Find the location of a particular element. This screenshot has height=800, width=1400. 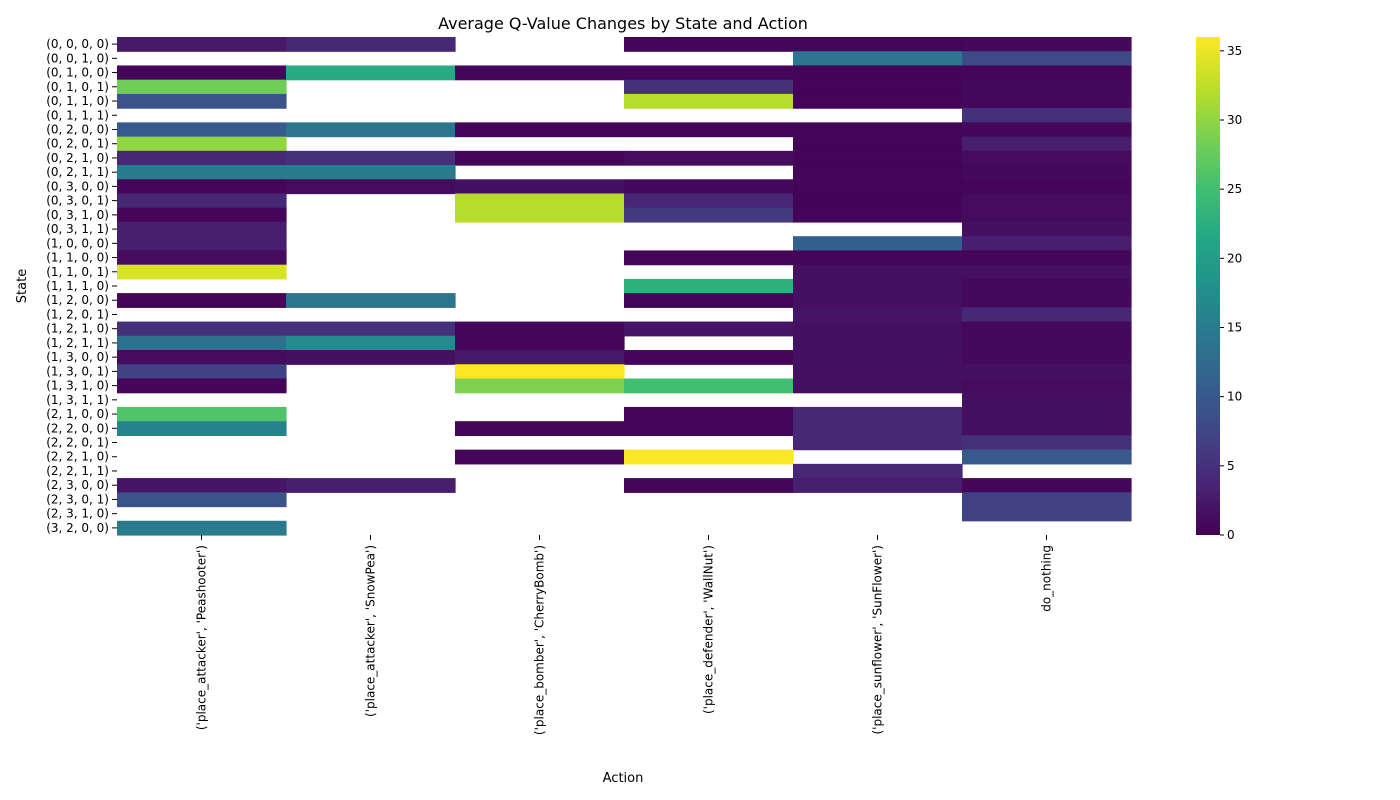

y-tick-label: (2, 3, 0, 0) is located at coordinates (77, 485).